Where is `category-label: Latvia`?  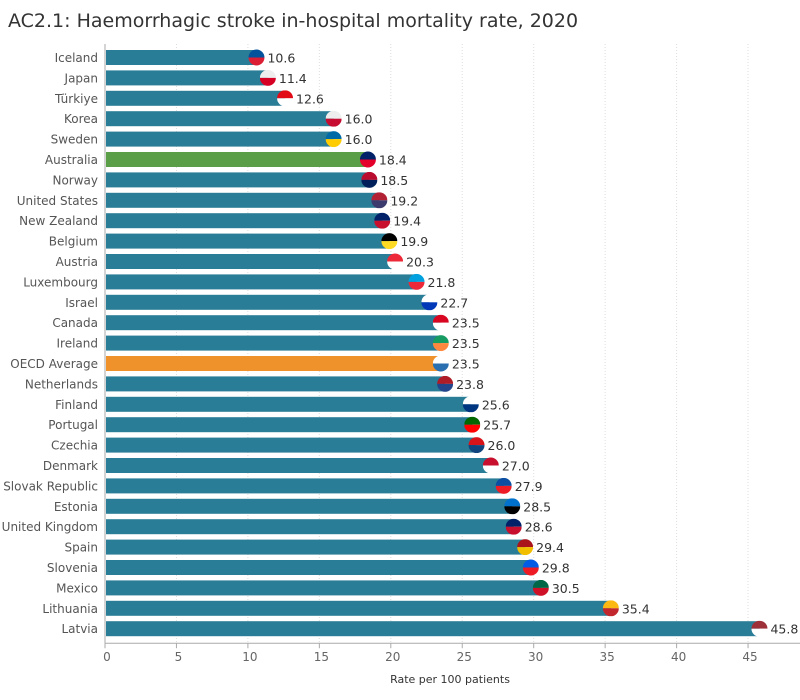 category-label: Latvia is located at coordinates (79, 629).